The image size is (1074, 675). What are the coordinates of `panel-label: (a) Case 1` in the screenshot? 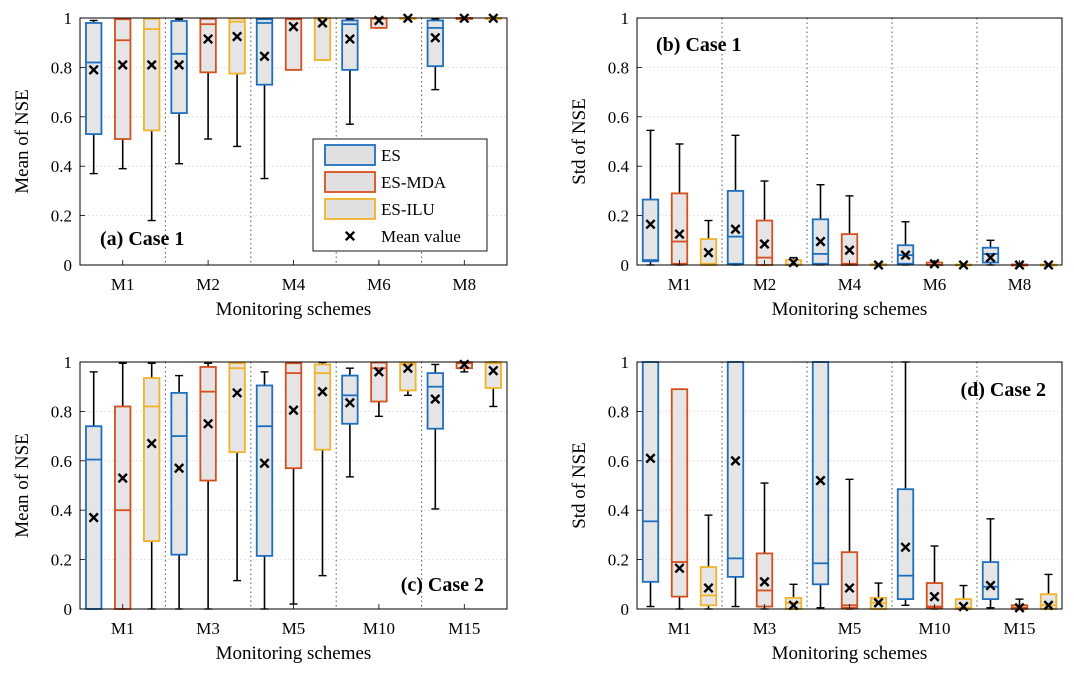 It's located at (142, 239).